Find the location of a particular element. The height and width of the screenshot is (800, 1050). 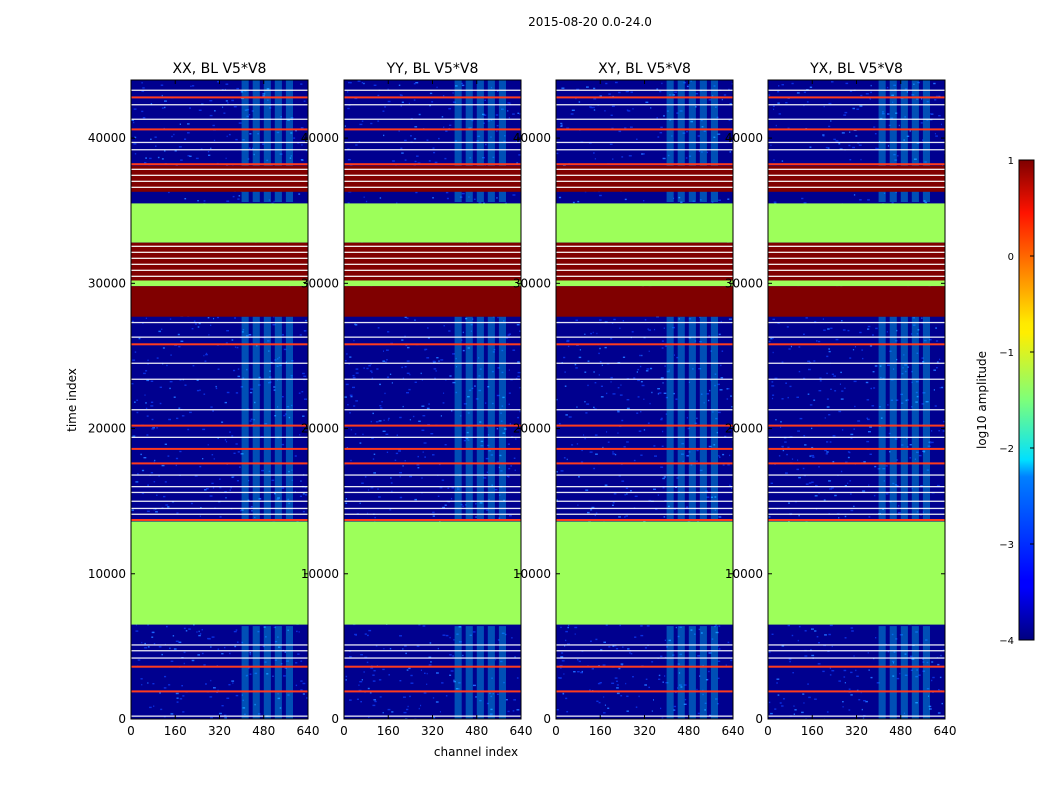

y-tick-label: 10000 is located at coordinates (532, 574).